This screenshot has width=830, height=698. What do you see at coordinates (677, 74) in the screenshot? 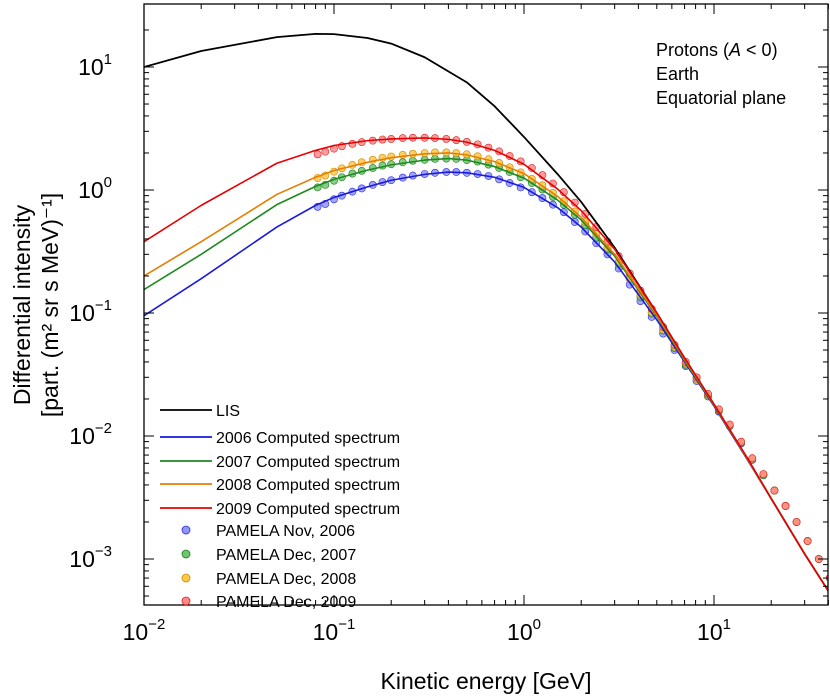
I see `annotation-line2: Earth` at bounding box center [677, 74].